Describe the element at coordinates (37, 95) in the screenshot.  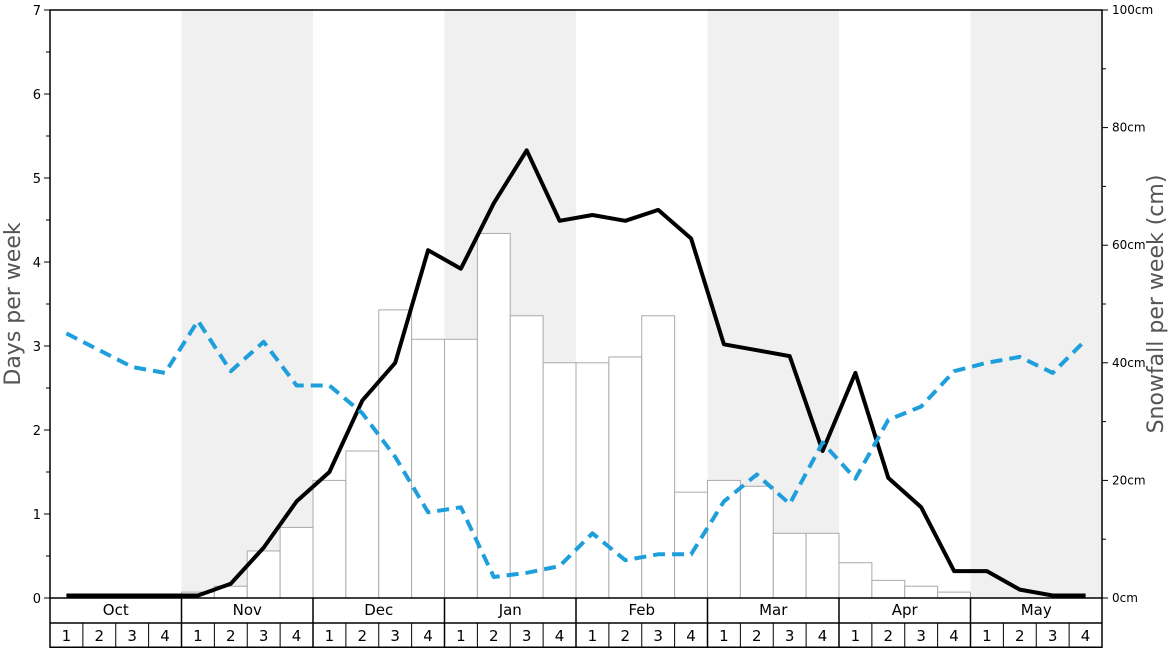
I see `y-tick-label-left: 6` at that location.